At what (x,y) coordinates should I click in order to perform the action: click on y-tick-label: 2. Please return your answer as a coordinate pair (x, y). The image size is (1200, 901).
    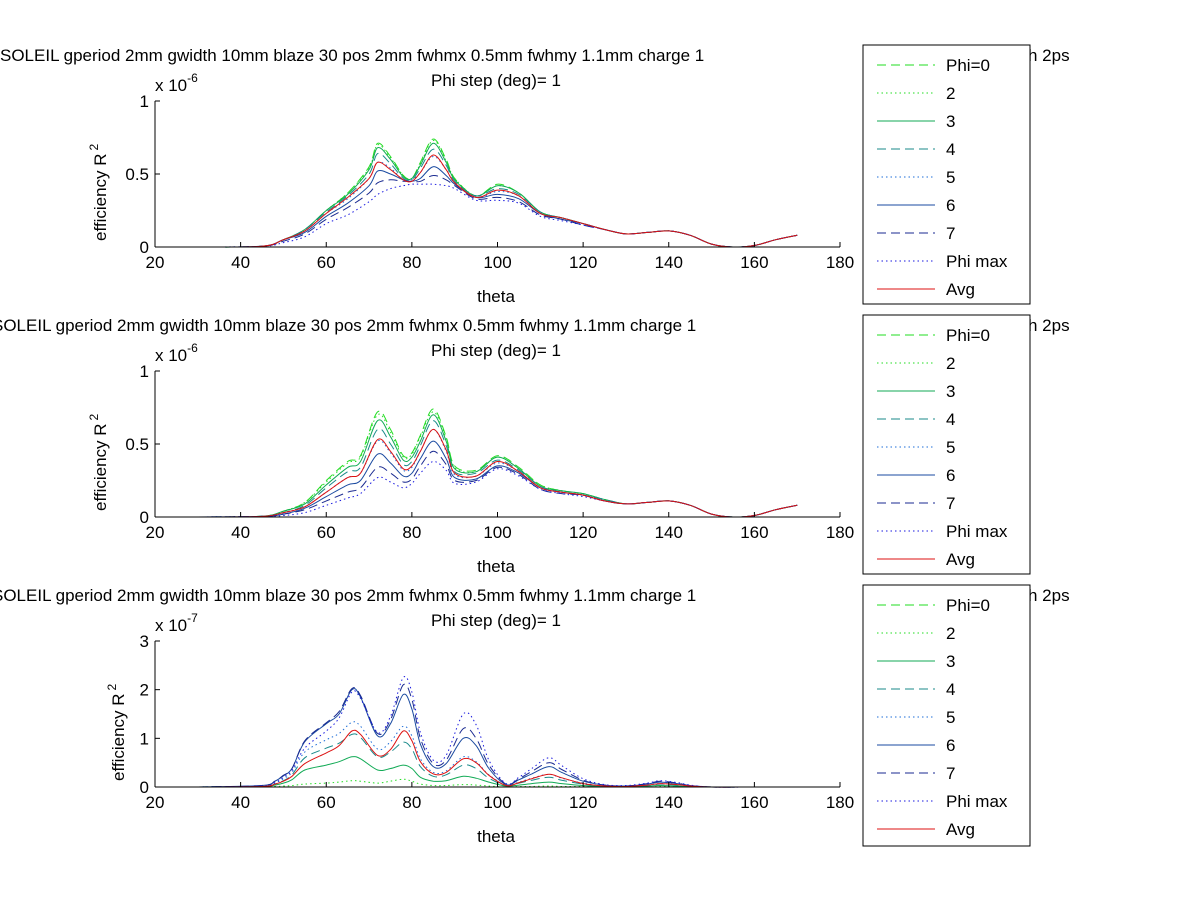
    Looking at the image, I should click on (144, 690).